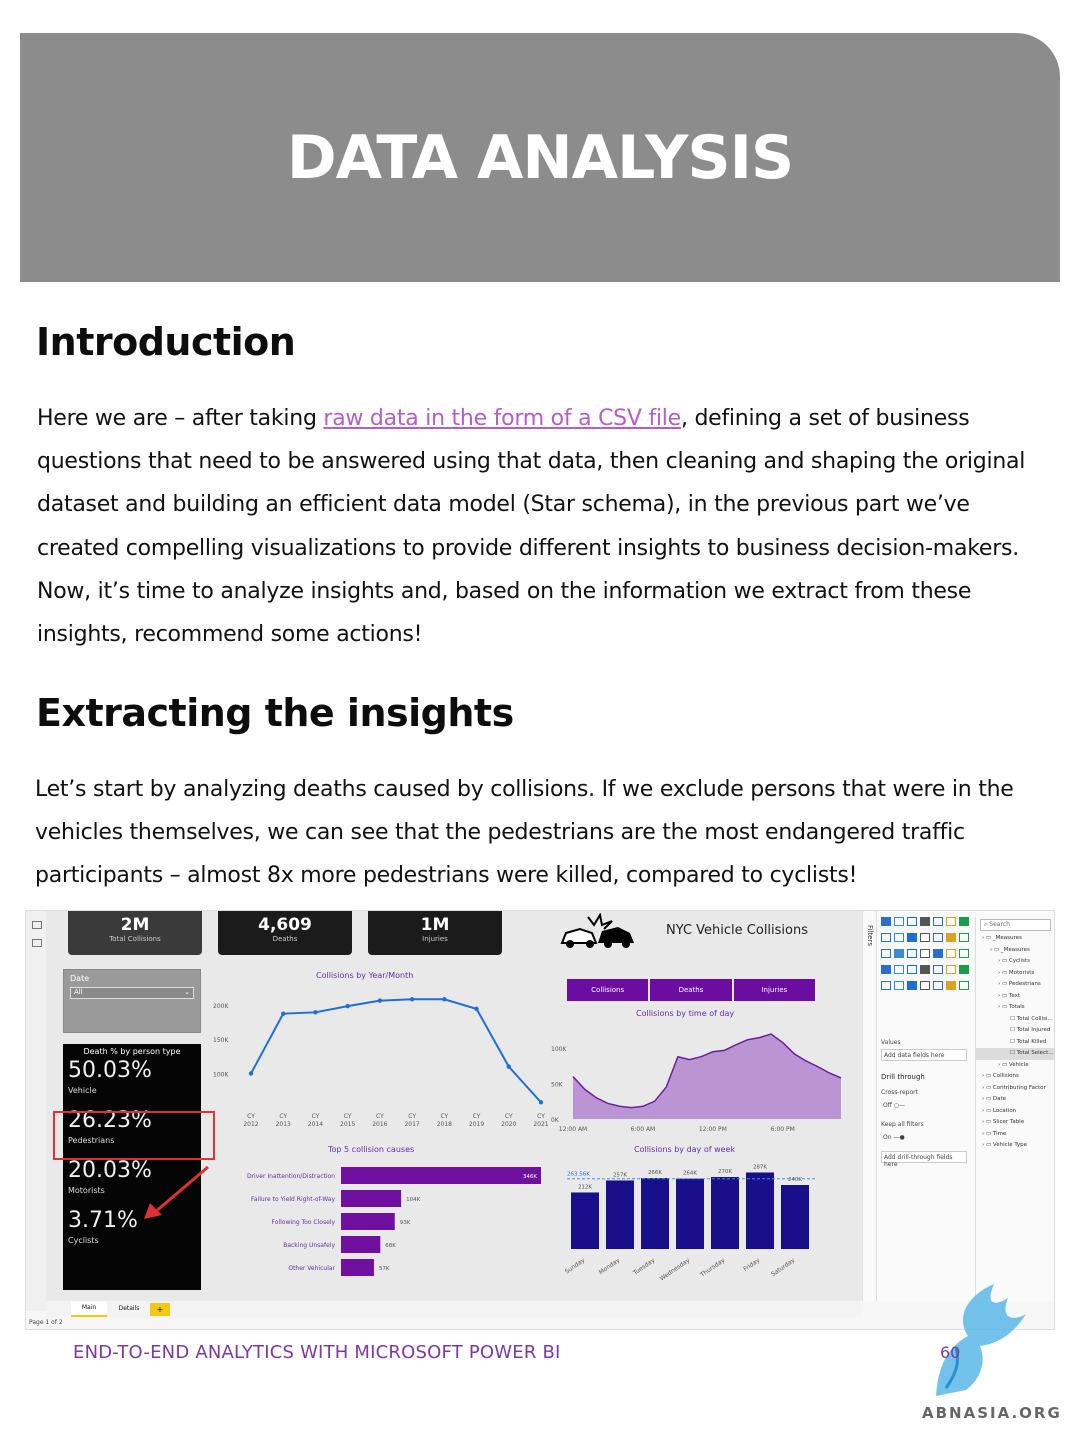 This screenshot has width=1080, height=1440. I want to click on x-tick-label: 2013, so click(283, 1124).